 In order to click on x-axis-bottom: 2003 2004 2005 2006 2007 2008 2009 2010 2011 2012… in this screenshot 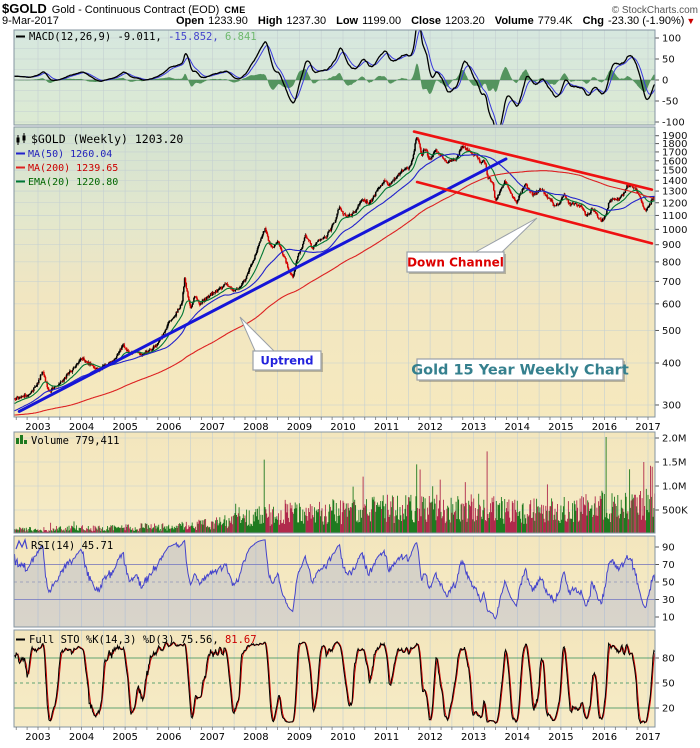, I will do `click(338, 735)`.